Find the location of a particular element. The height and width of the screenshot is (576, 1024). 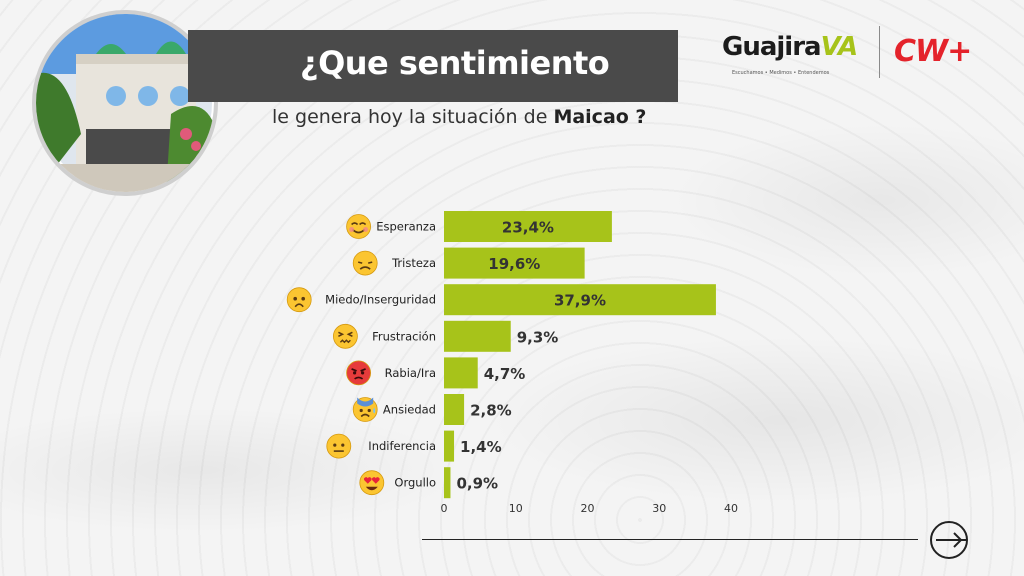

x-tick-label: 10 is located at coordinates (516, 508).